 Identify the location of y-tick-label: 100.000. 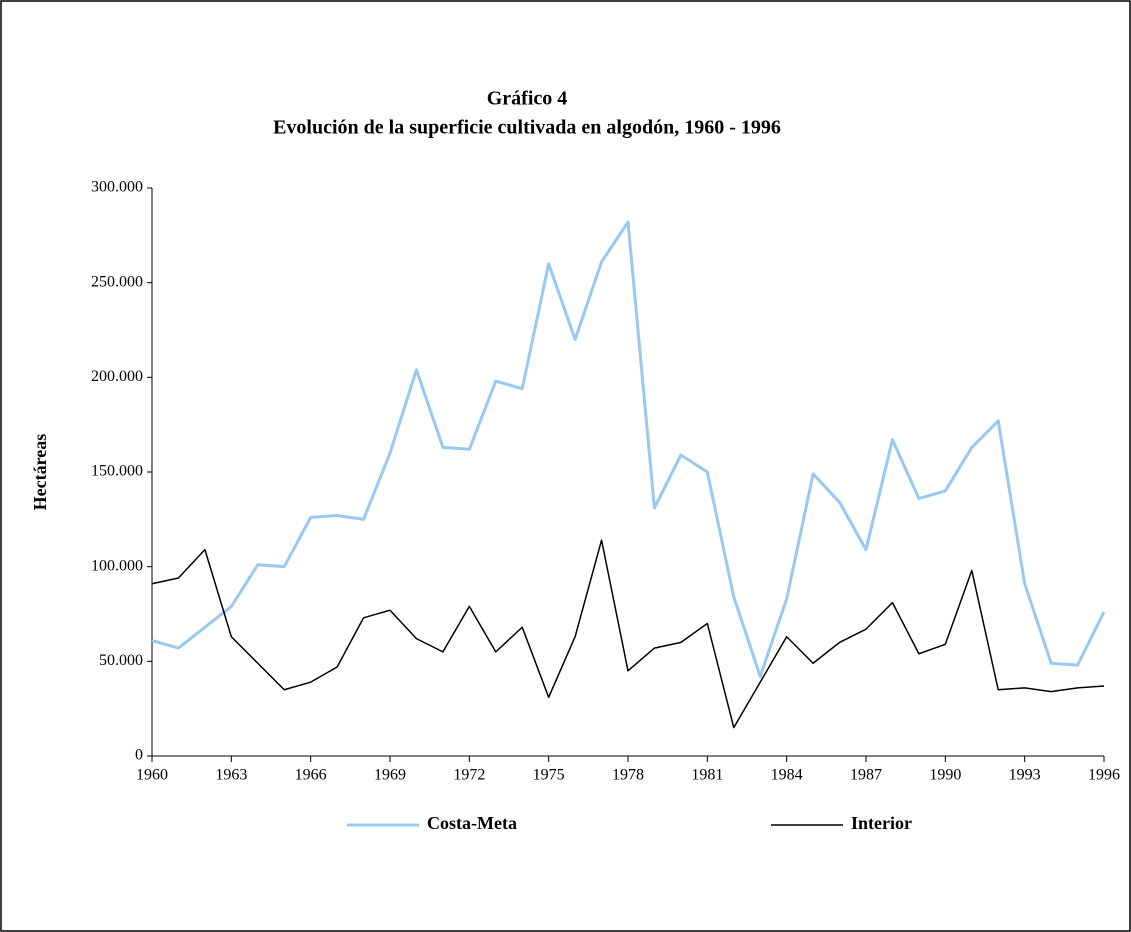
(117, 565).